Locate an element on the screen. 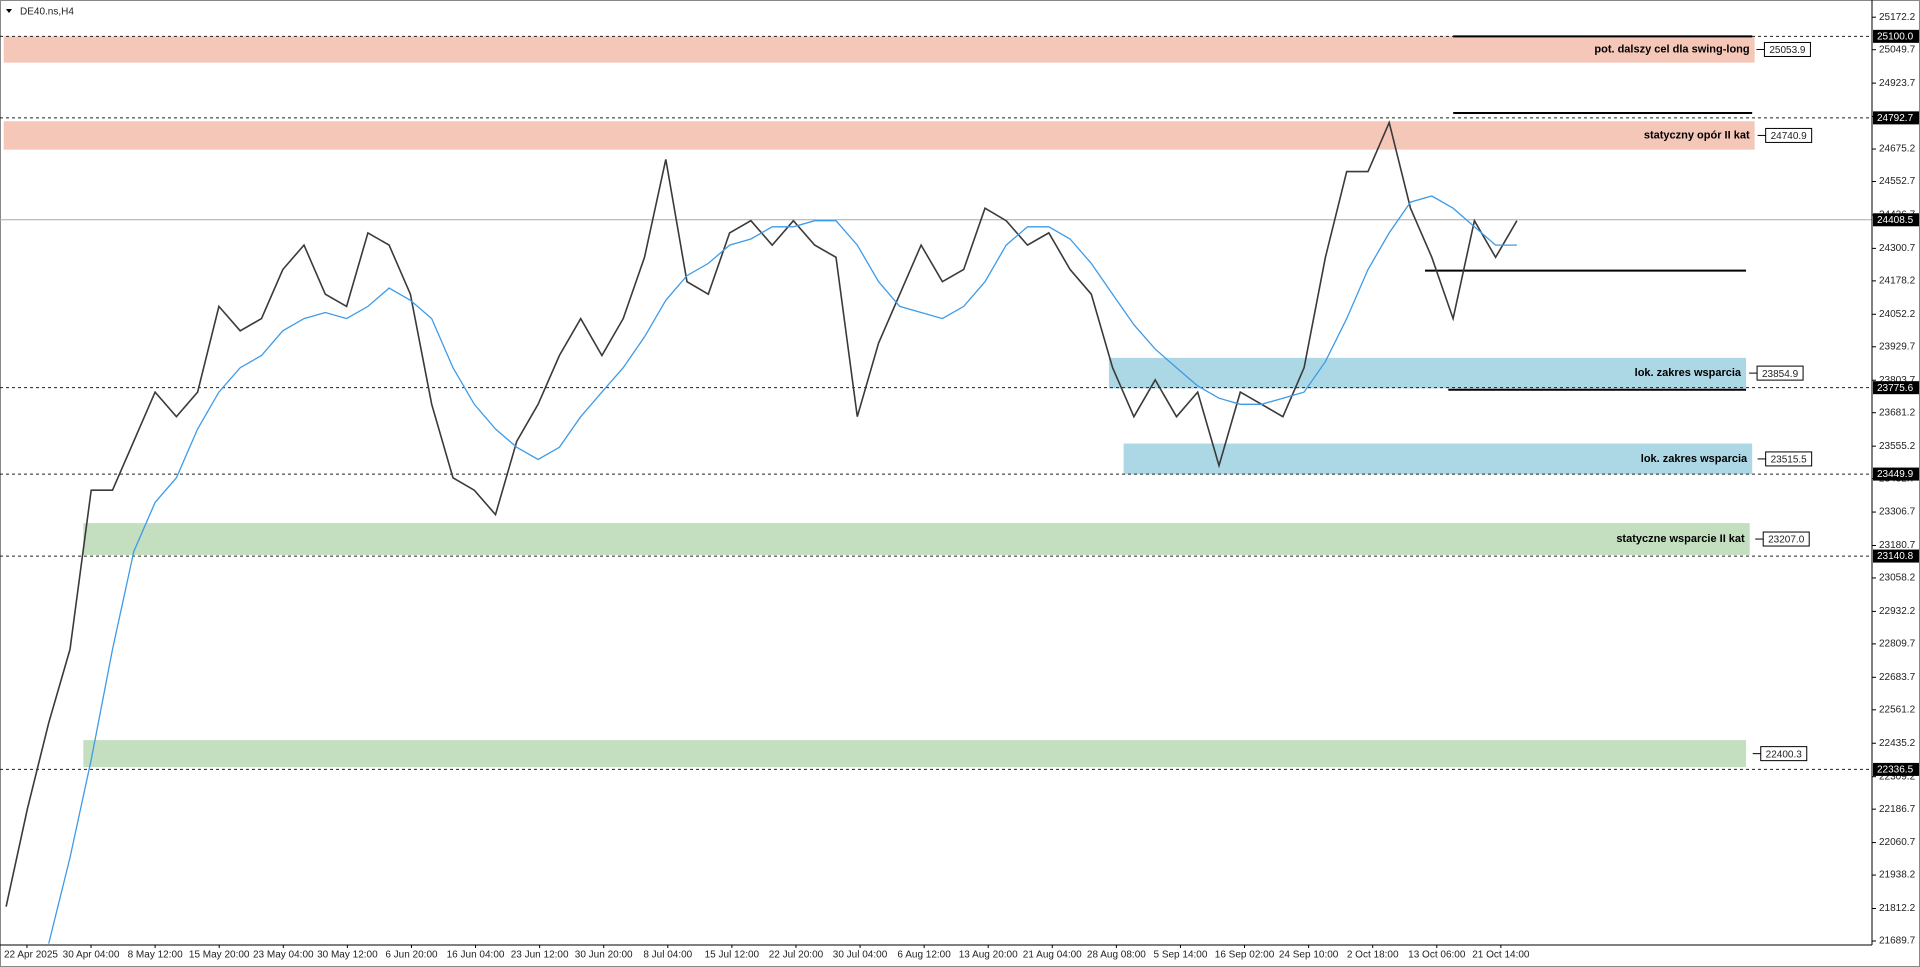  x-tick-label: 21 Oct 14:00 is located at coordinates (1501, 955).